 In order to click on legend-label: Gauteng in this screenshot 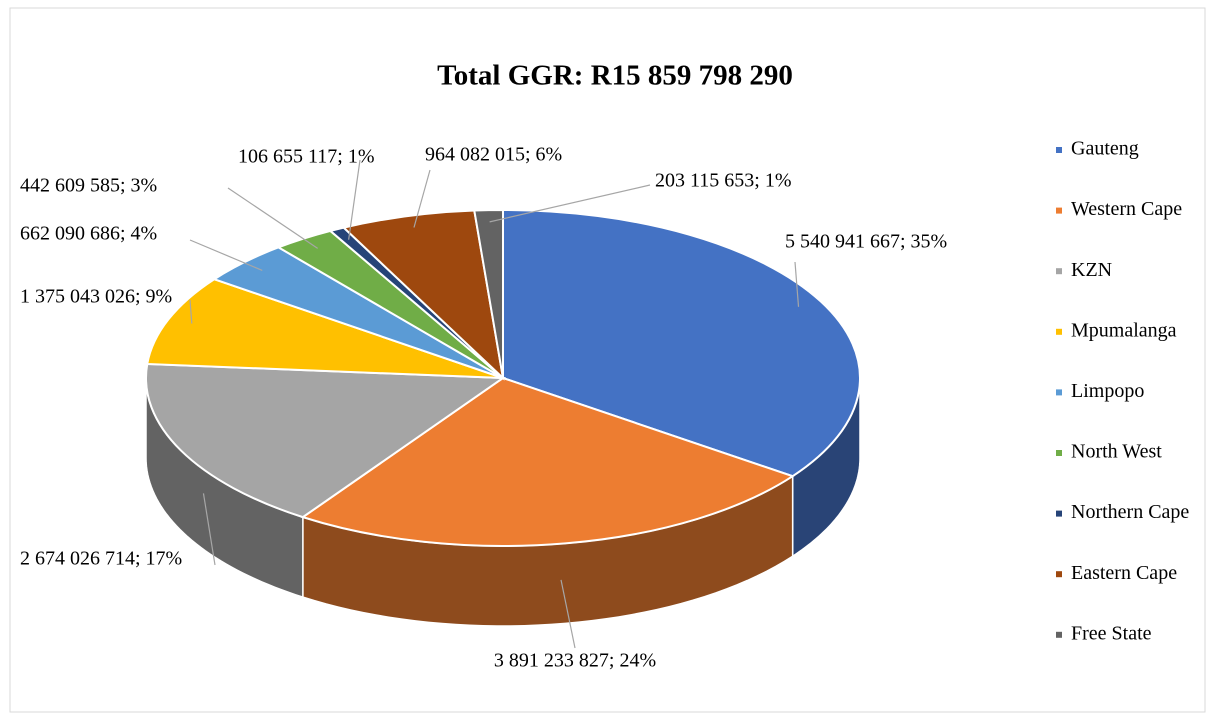, I will do `click(1105, 149)`.